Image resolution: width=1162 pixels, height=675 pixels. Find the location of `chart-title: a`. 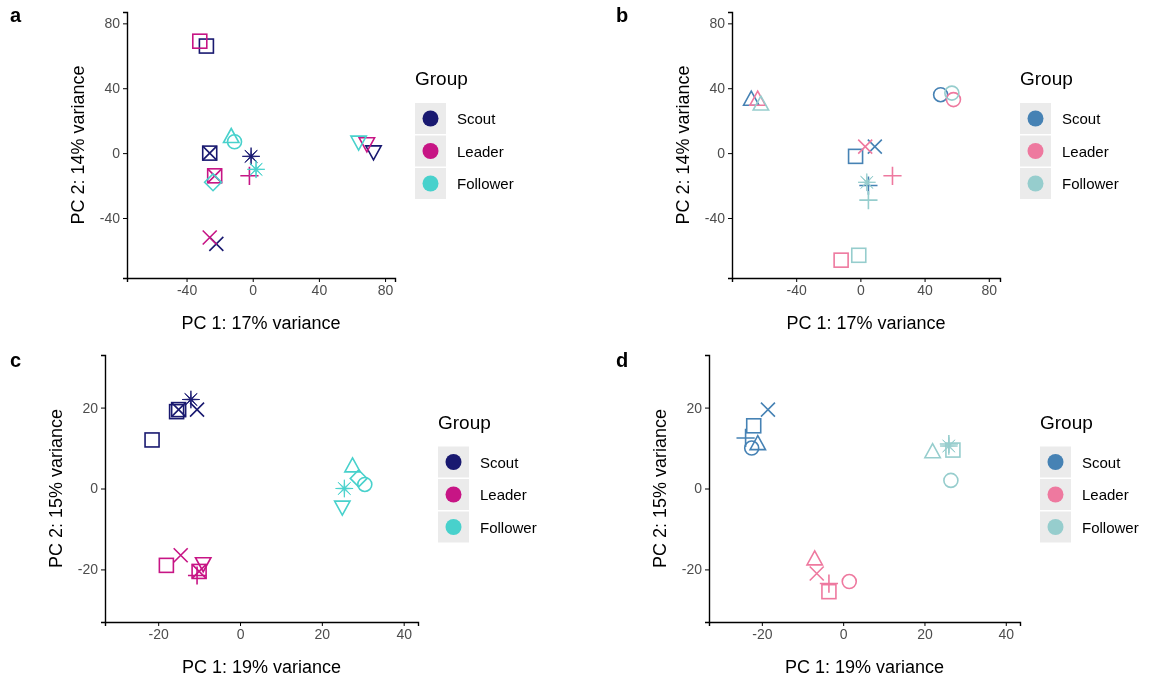

chart-title: a is located at coordinates (16, 15).